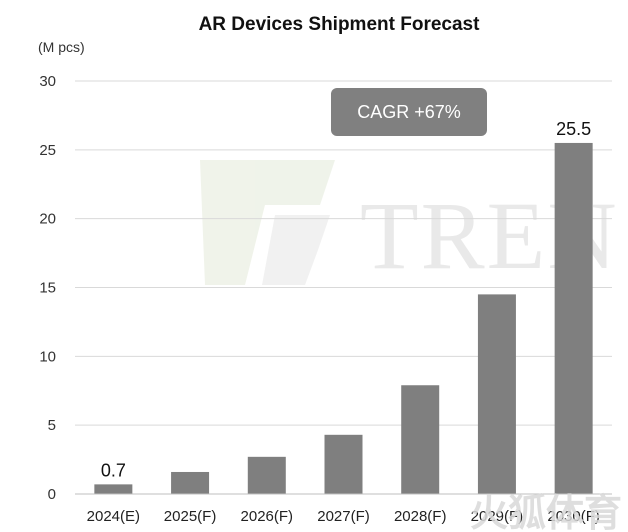 The image size is (628, 532). Describe the element at coordinates (573, 516) in the screenshot. I see `x-tick-label: 2030(F)` at that location.